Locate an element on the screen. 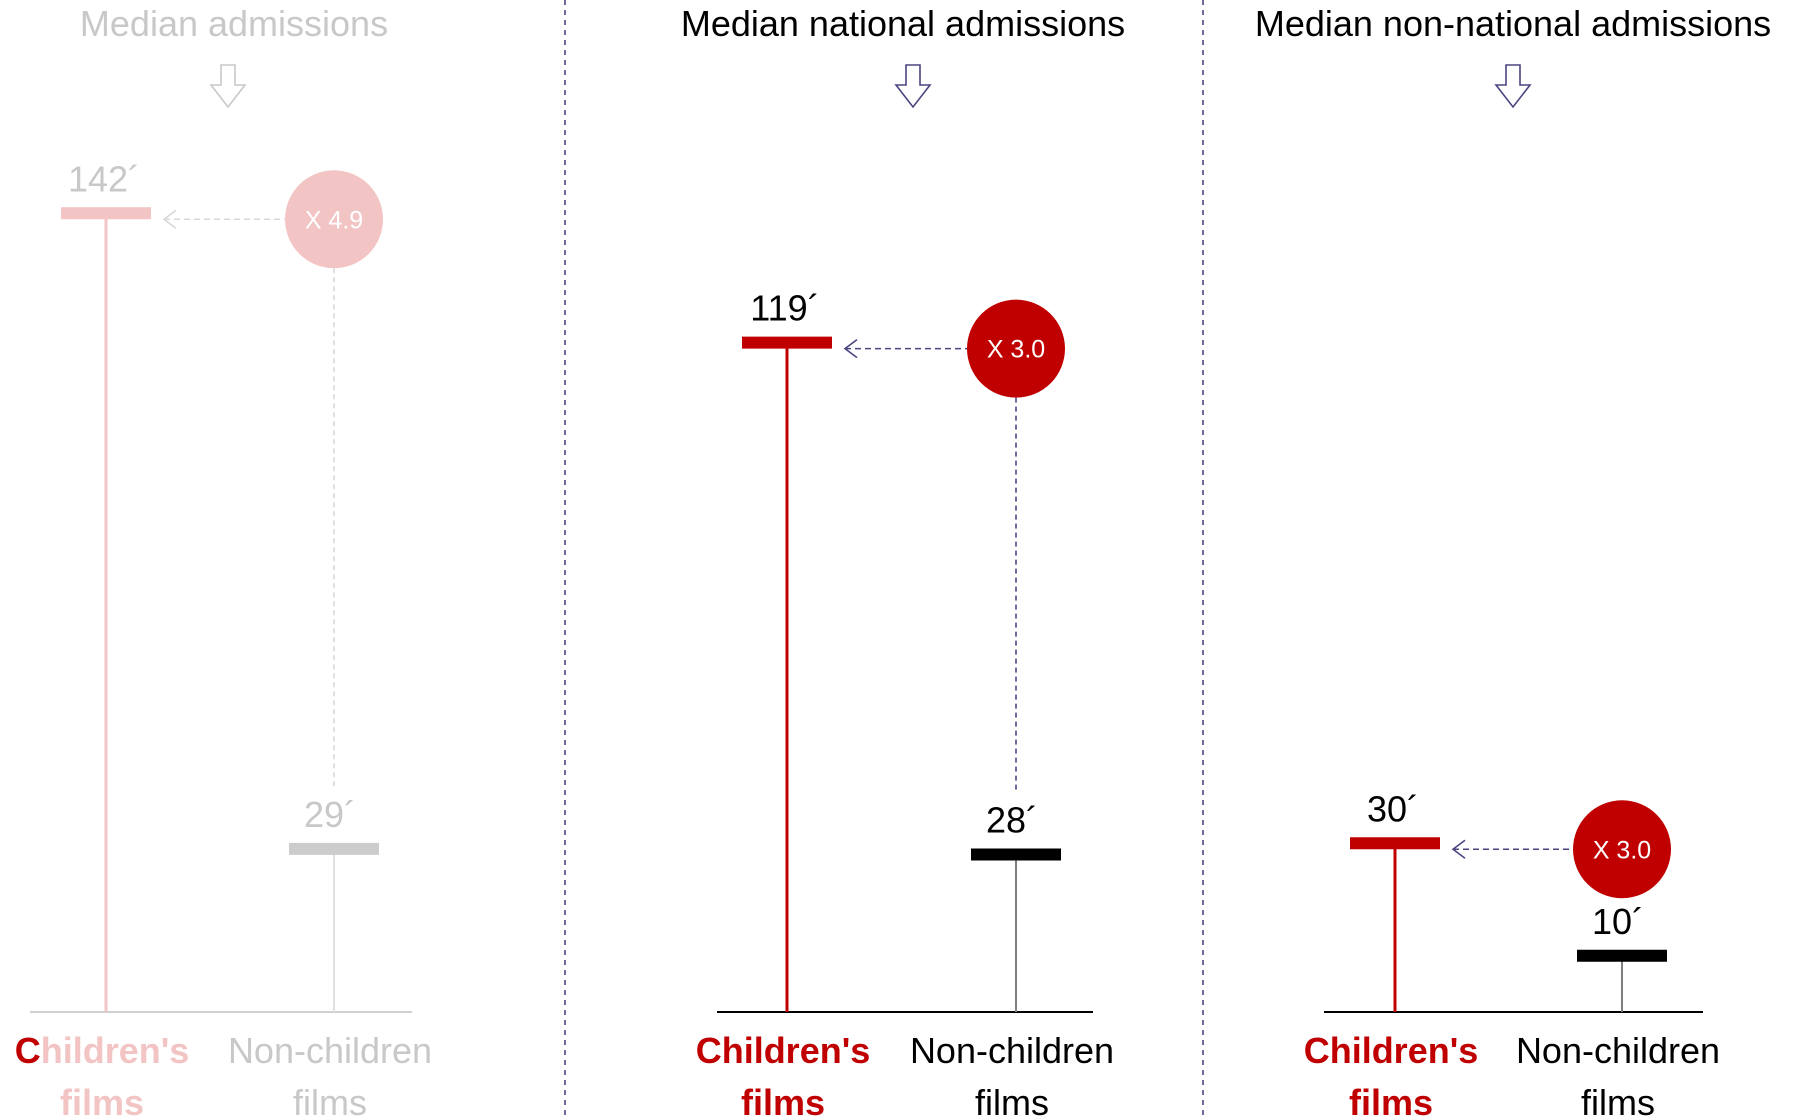 The height and width of the screenshot is (1120, 1800). value-label-children: 30´ is located at coordinates (1393, 808).